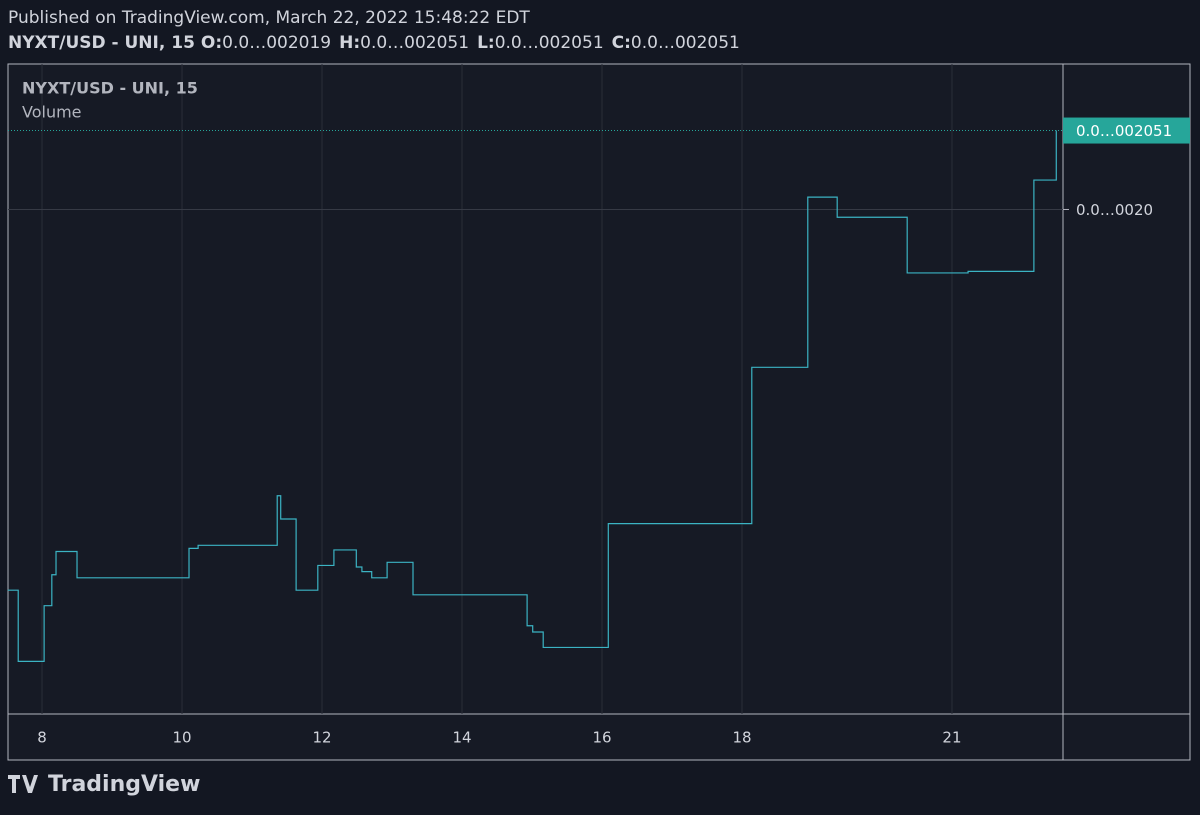 This screenshot has width=1200, height=815. Describe the element at coordinates (1114, 210) in the screenshot. I see `y-tick-label: 0.0…0020` at that location.